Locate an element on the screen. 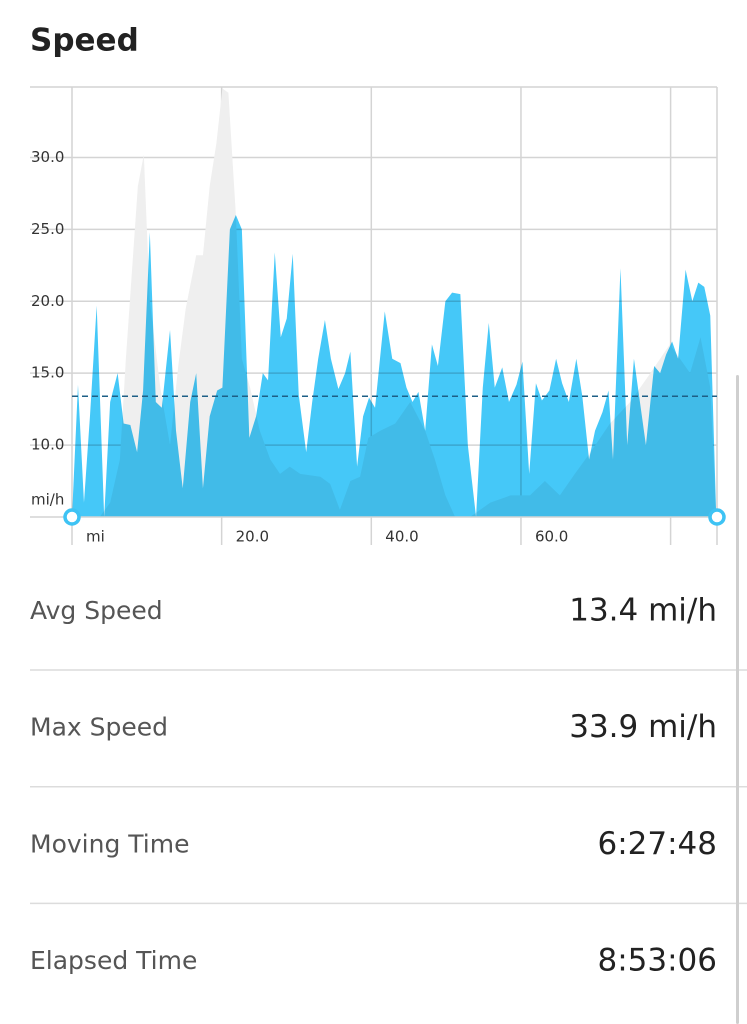 This screenshot has width=747, height=1024. stat-label: Max Speed is located at coordinates (99, 727).